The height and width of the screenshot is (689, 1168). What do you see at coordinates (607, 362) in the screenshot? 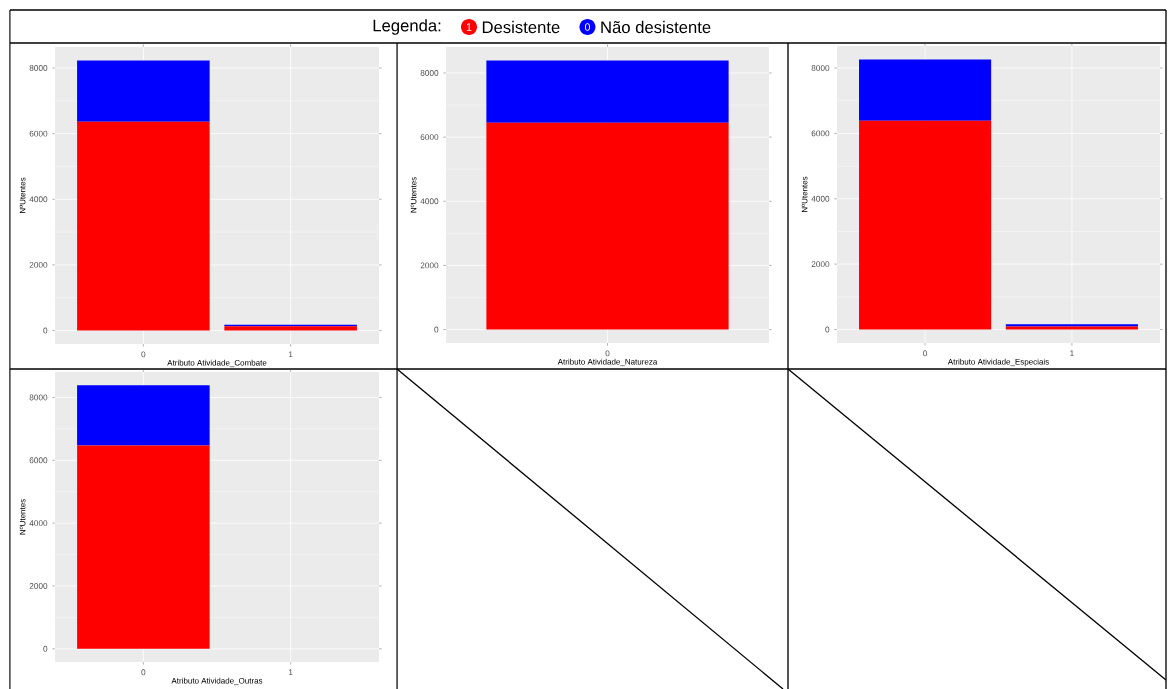
I see `x-axis-title: Atributo Atividade_Natureza` at bounding box center [607, 362].